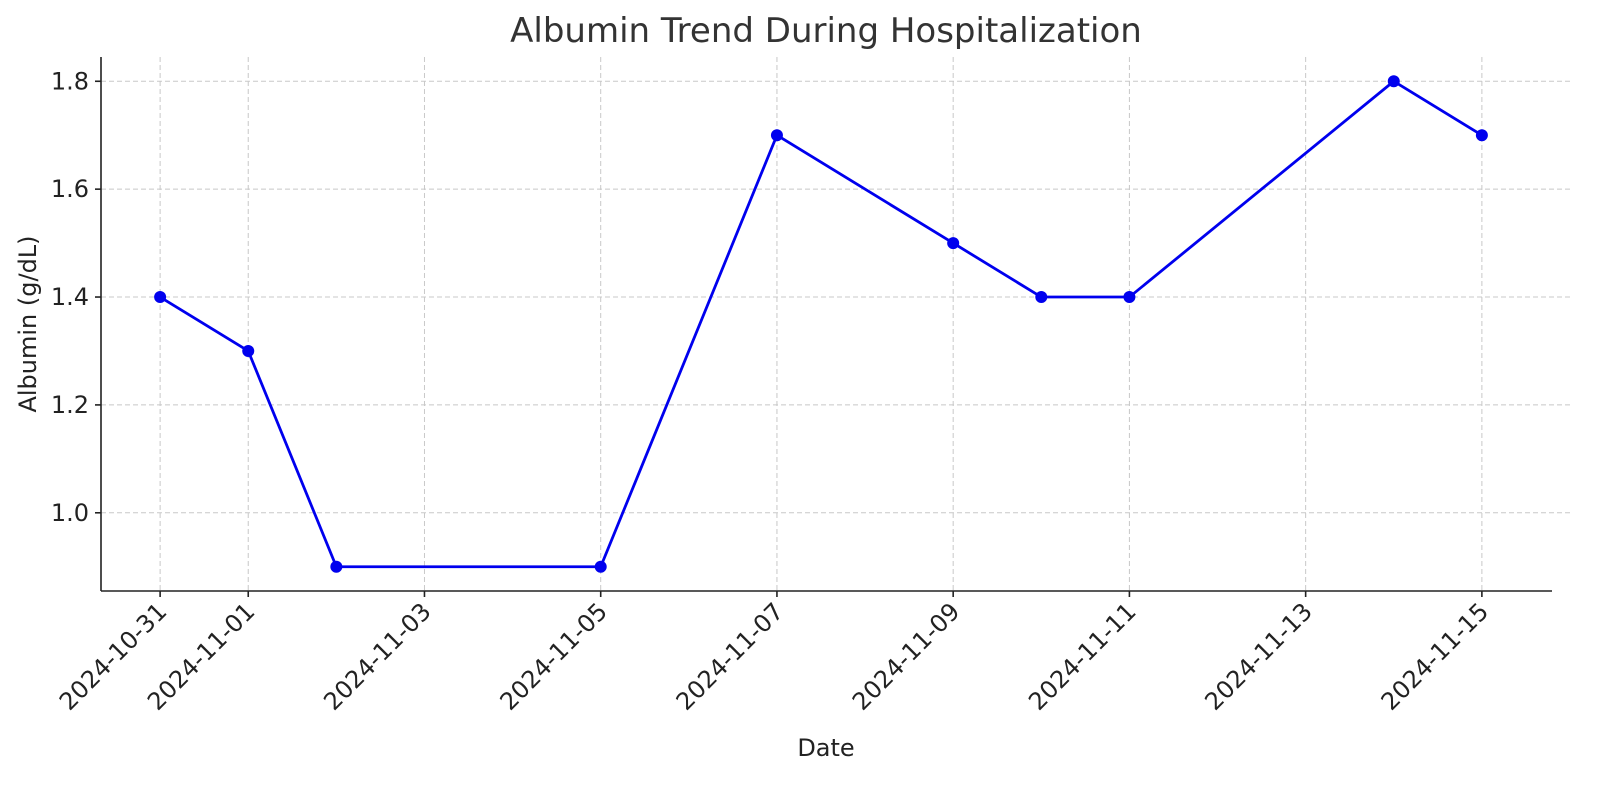  What do you see at coordinates (70, 297) in the screenshot?
I see `y-tick-label: 1.4` at bounding box center [70, 297].